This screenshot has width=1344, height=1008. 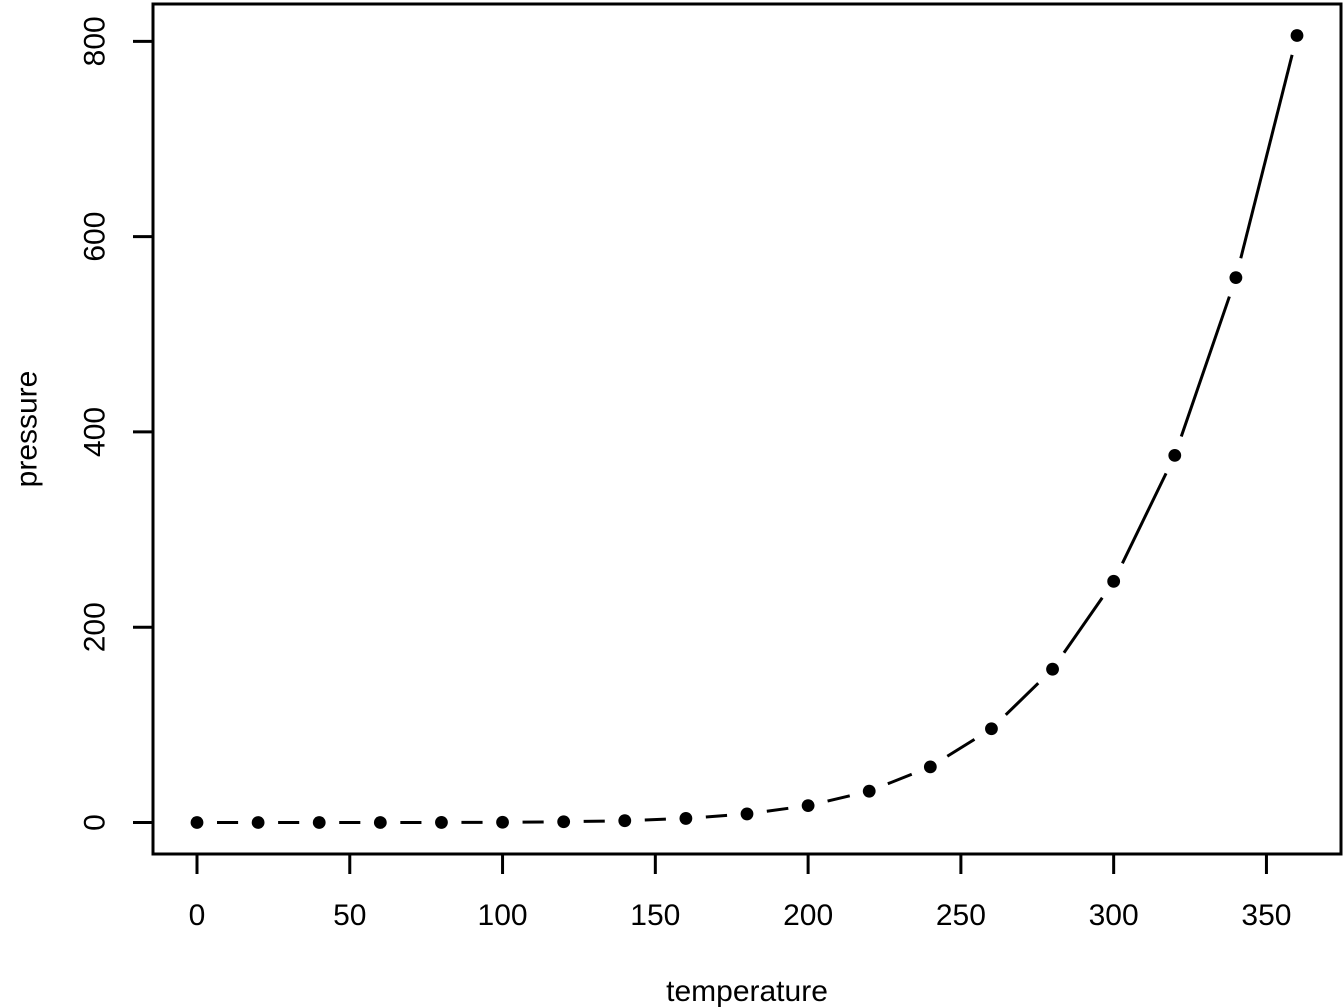 What do you see at coordinates (95, 627) in the screenshot?
I see `y-tick-label: 200` at bounding box center [95, 627].